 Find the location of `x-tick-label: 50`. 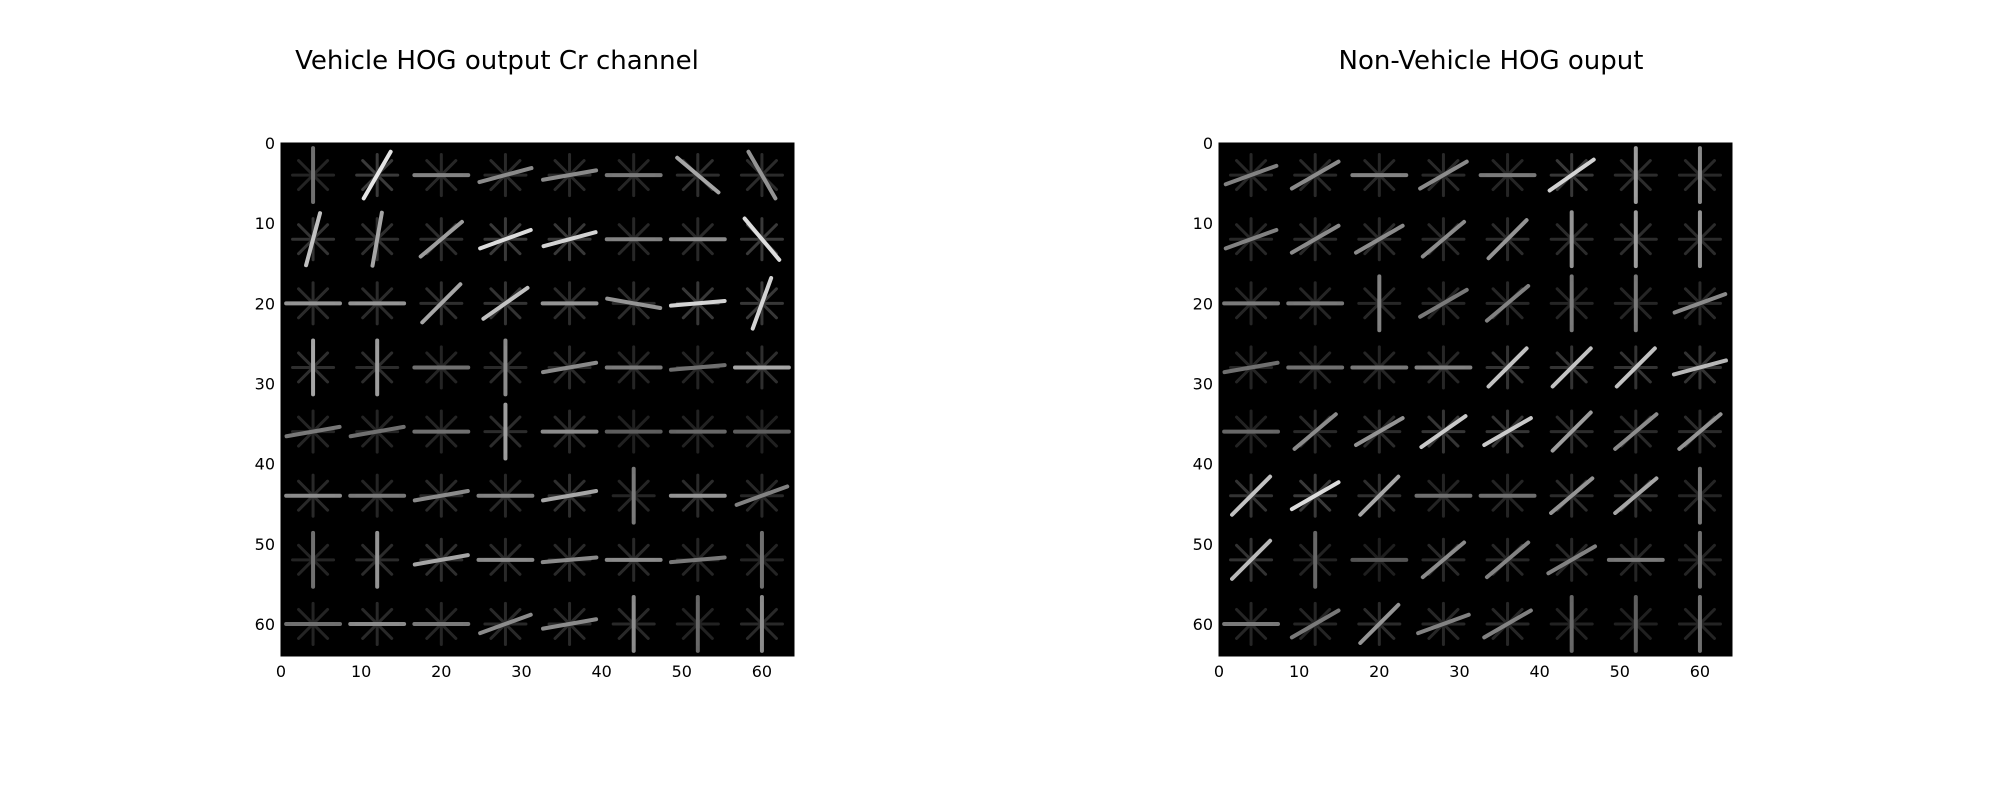

x-tick-label: 50 is located at coordinates (682, 671).